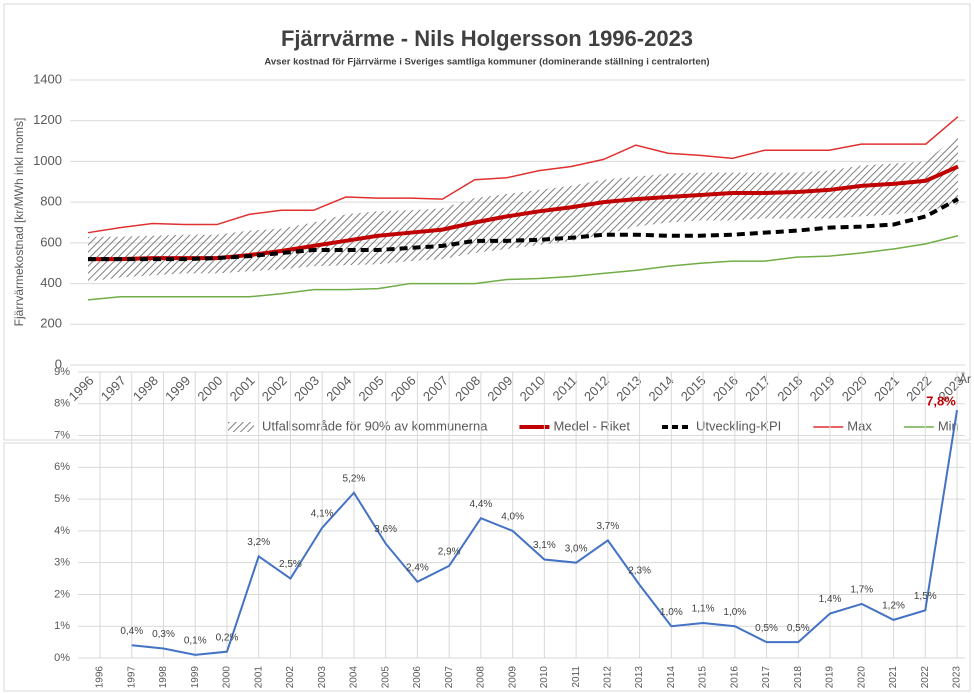 The height and width of the screenshot is (693, 974). Describe the element at coordinates (163, 677) in the screenshot. I see `x-tick-label: 1998` at that location.